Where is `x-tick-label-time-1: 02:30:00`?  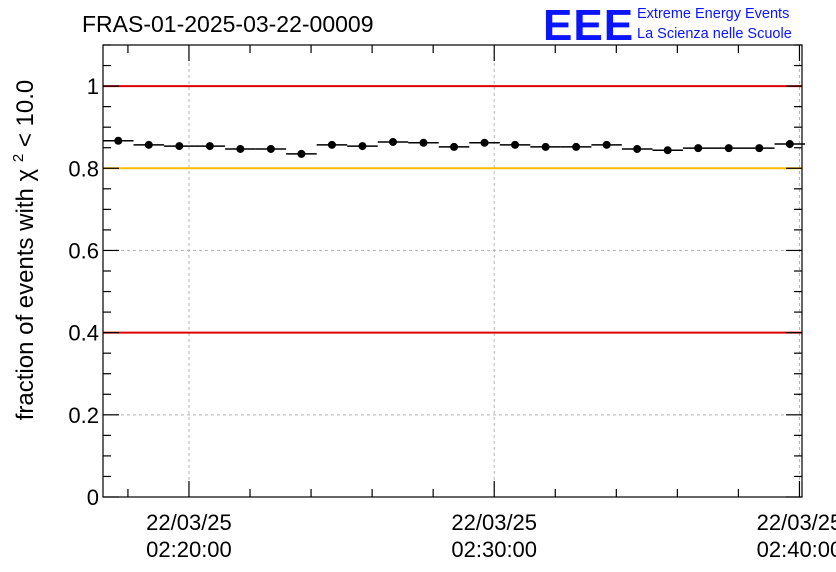 x-tick-label-time-1: 02:30:00 is located at coordinates (494, 549).